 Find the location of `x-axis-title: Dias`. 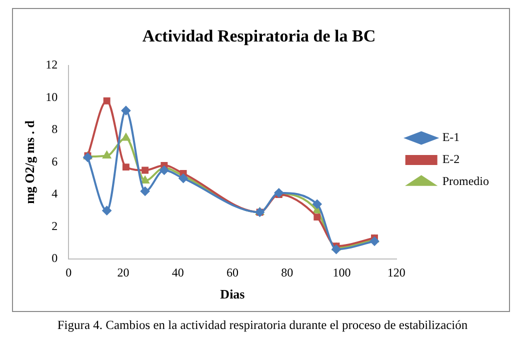

x-axis-title: Dias is located at coordinates (232, 294).